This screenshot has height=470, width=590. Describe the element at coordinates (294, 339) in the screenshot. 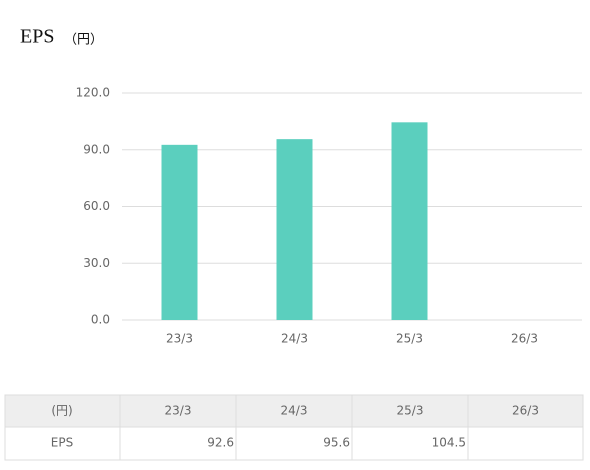

I see `x-tick-label: 24/3` at that location.